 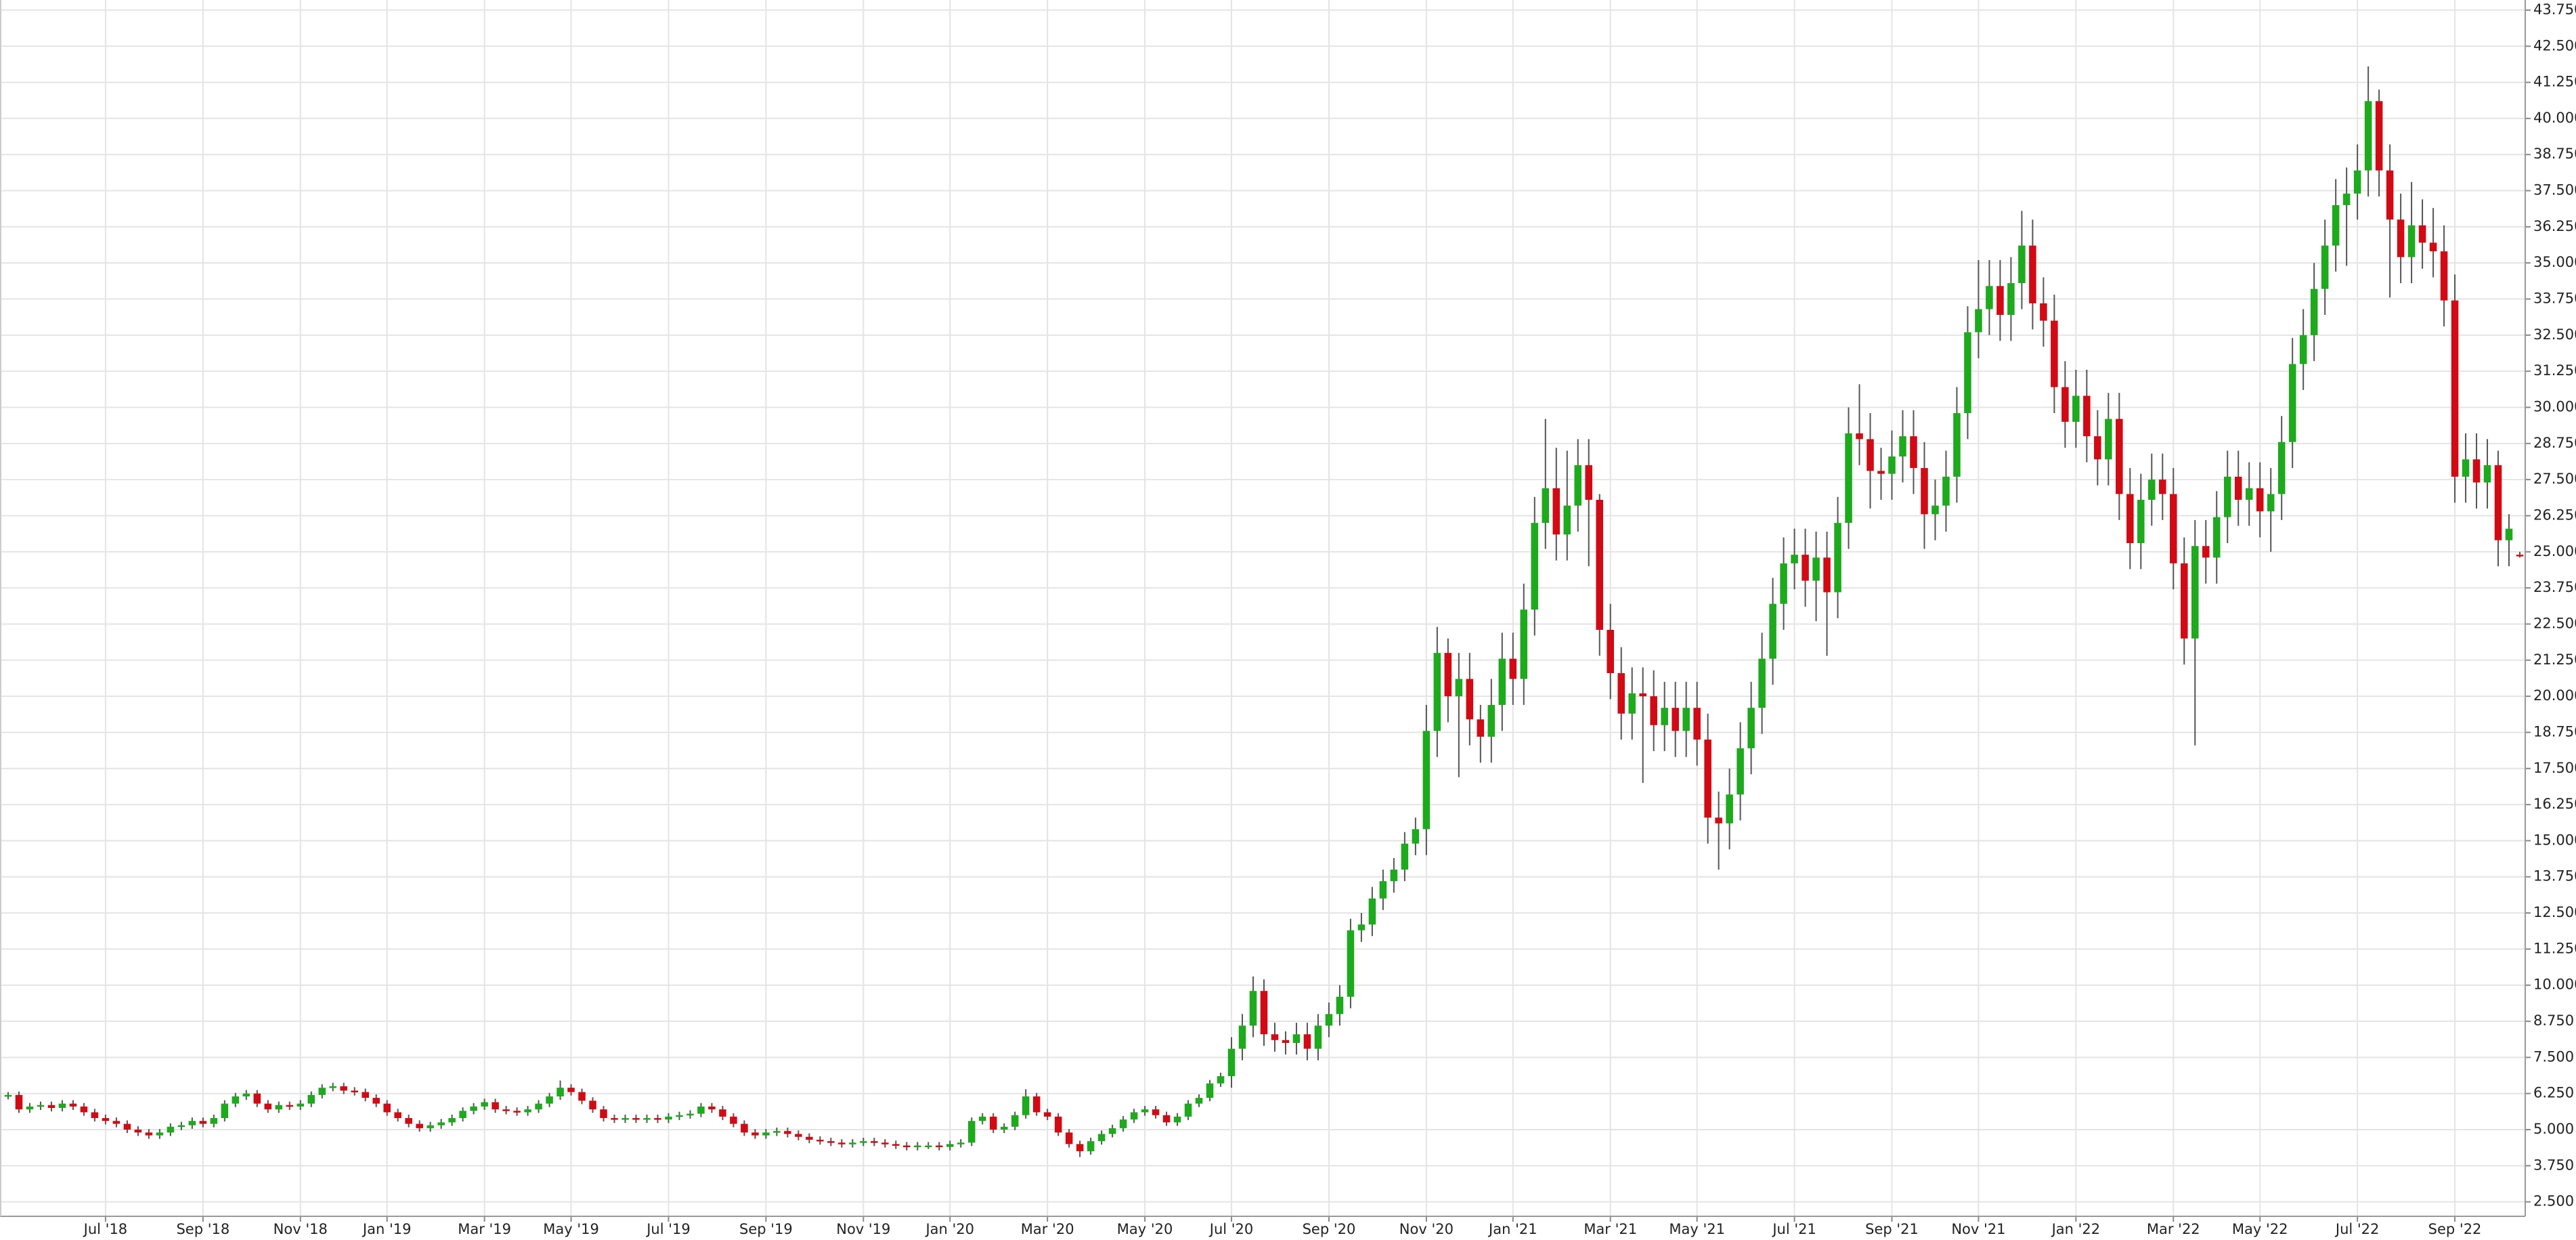 What do you see at coordinates (1512, 1229) in the screenshot?
I see `x-tick-label: Jan '21` at bounding box center [1512, 1229].